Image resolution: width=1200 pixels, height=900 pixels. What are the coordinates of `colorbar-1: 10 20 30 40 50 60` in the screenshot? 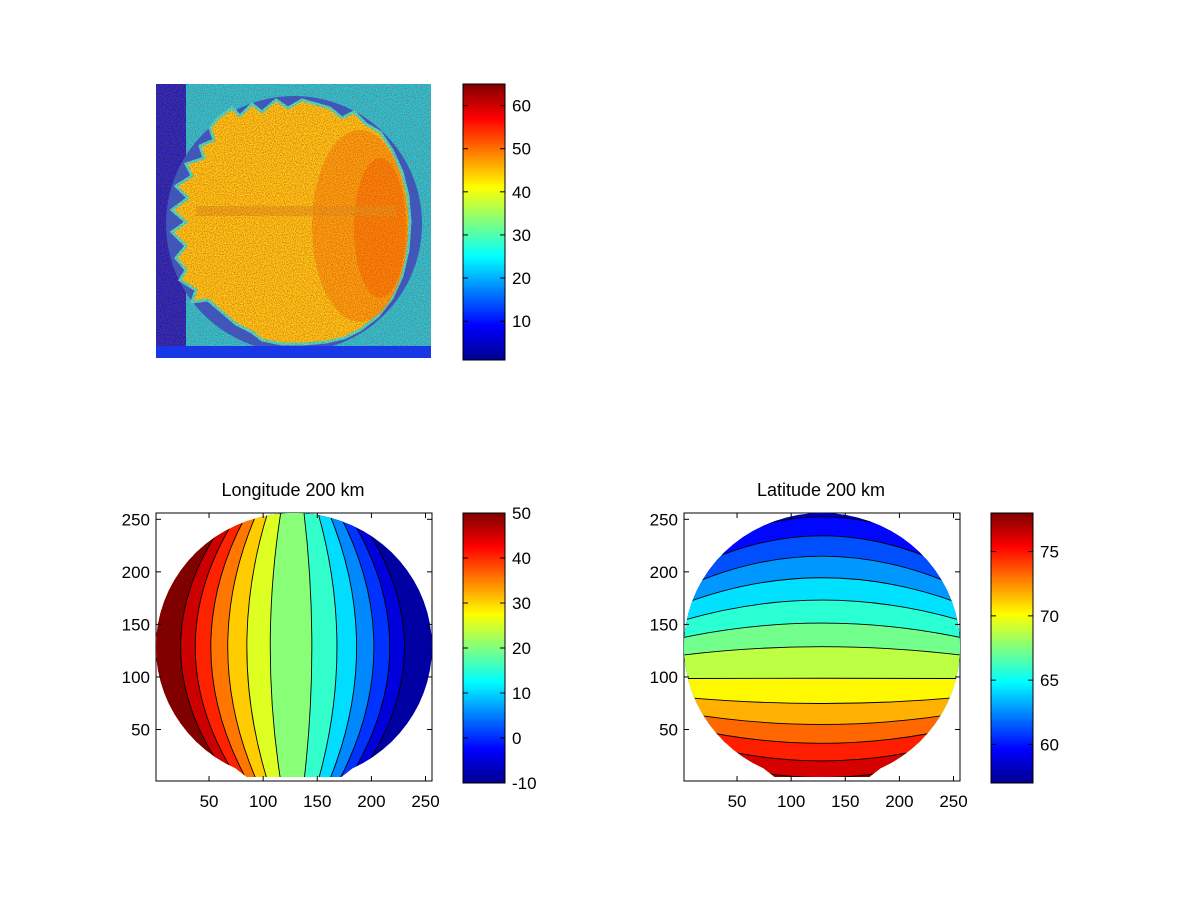 It's located at (496, 222).